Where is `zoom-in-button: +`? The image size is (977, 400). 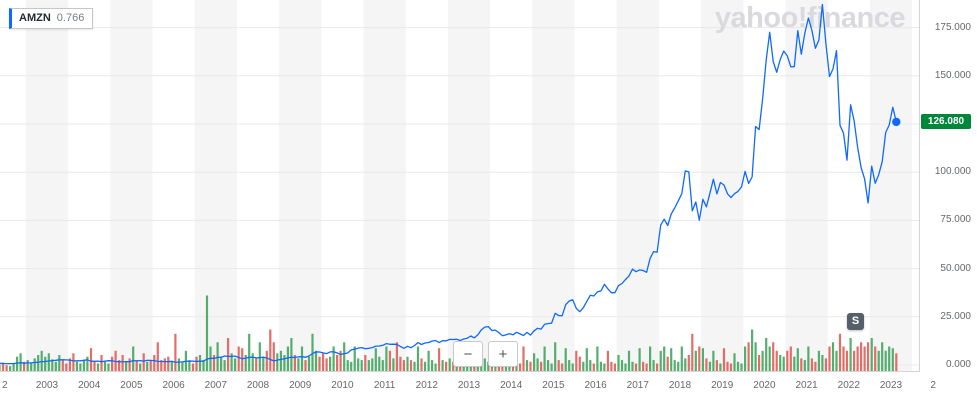
zoom-in-button: + is located at coordinates (503, 354).